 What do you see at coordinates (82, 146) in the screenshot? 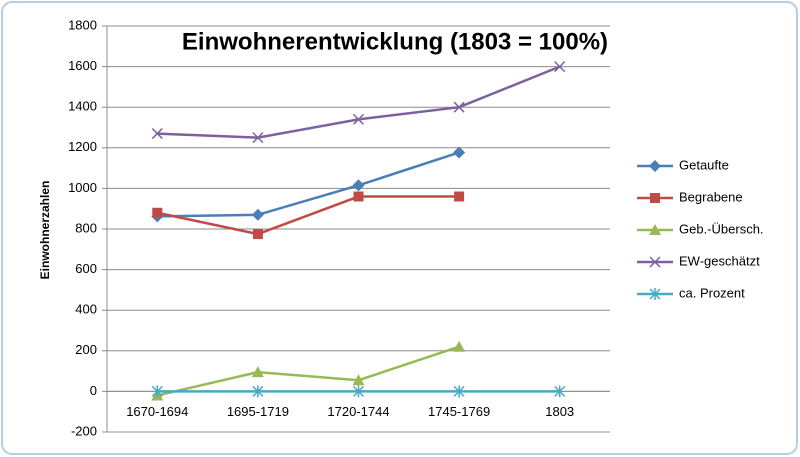
I see `y-tick-label: 1200` at bounding box center [82, 146].